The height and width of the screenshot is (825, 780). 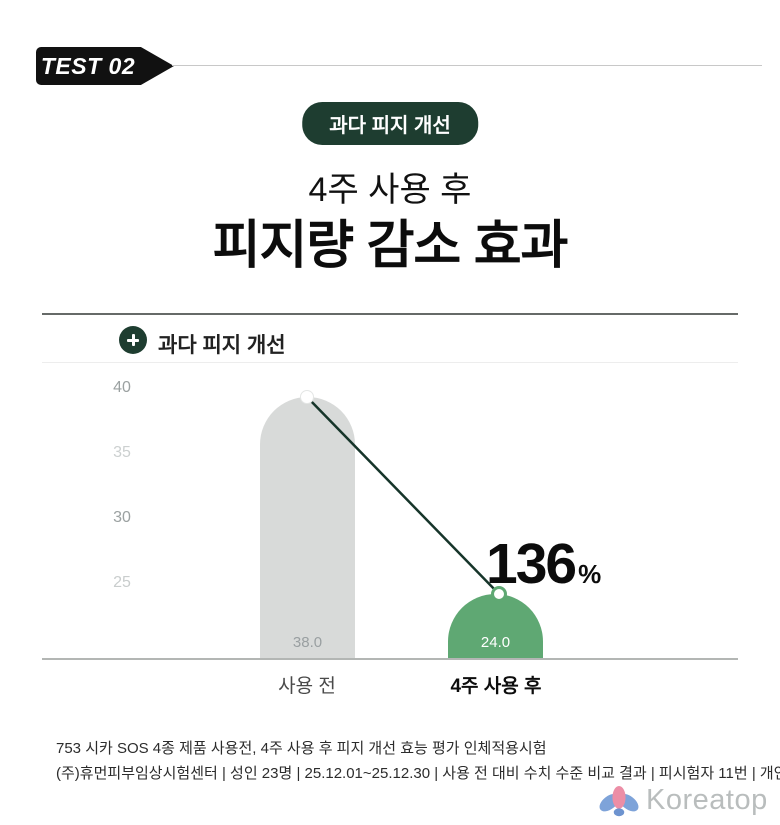 I want to click on improvement-unit: %, so click(x=590, y=574).